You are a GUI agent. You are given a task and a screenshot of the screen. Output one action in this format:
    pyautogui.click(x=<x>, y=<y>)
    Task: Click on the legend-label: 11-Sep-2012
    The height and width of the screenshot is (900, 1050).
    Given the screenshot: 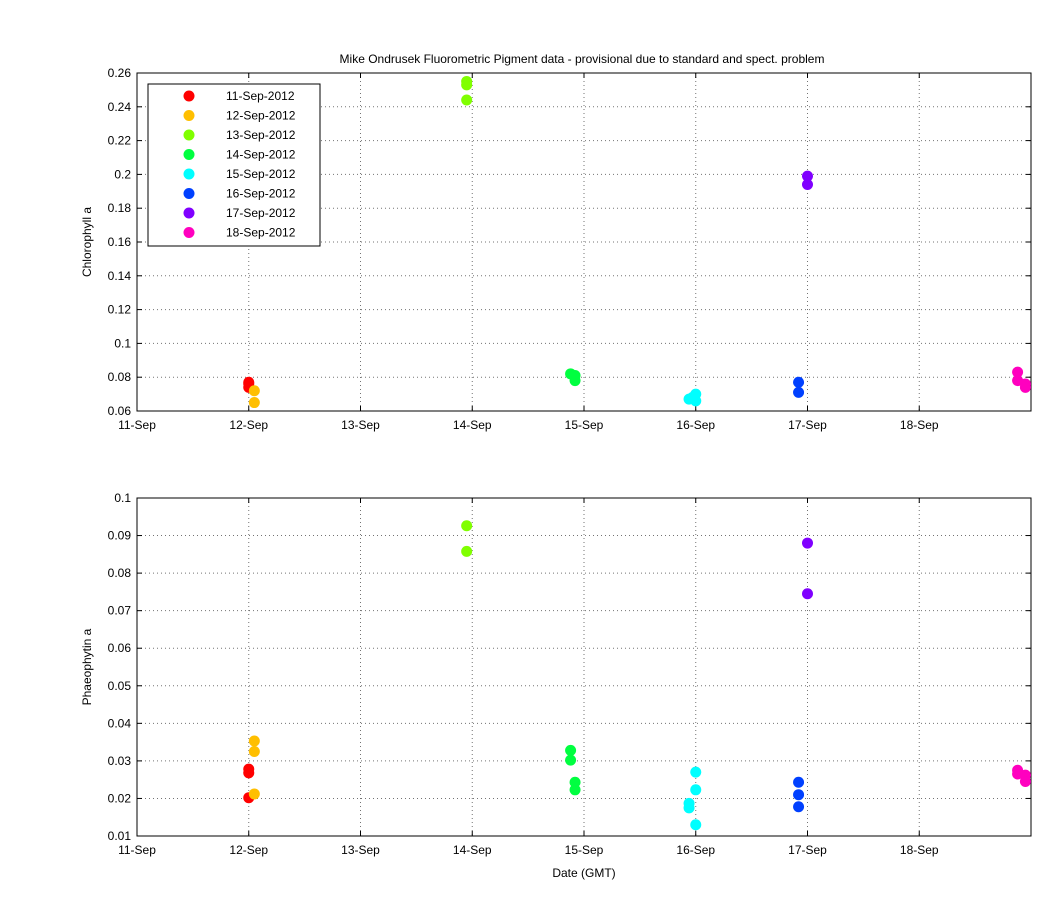 What is the action you would take?
    pyautogui.click(x=260, y=96)
    